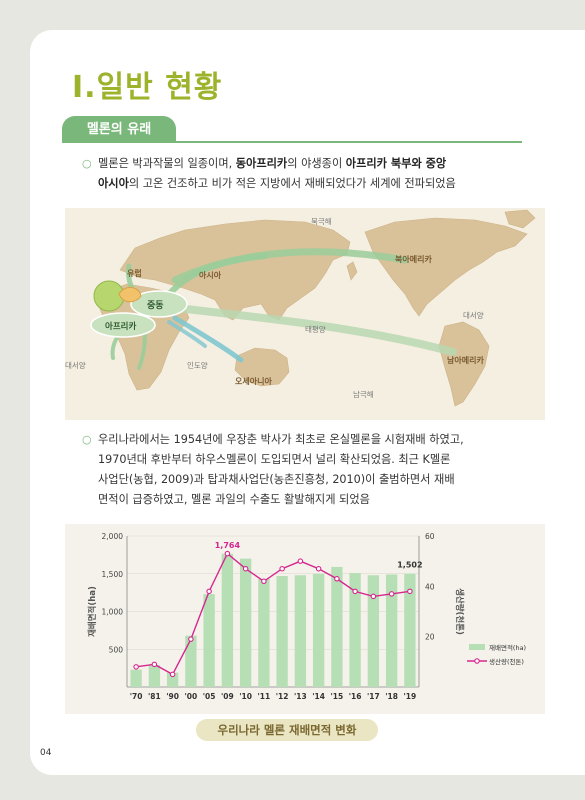 The width and height of the screenshot is (585, 800). Describe the element at coordinates (187, 334) in the screenshot. I see `arrow-to-indian` at that location.